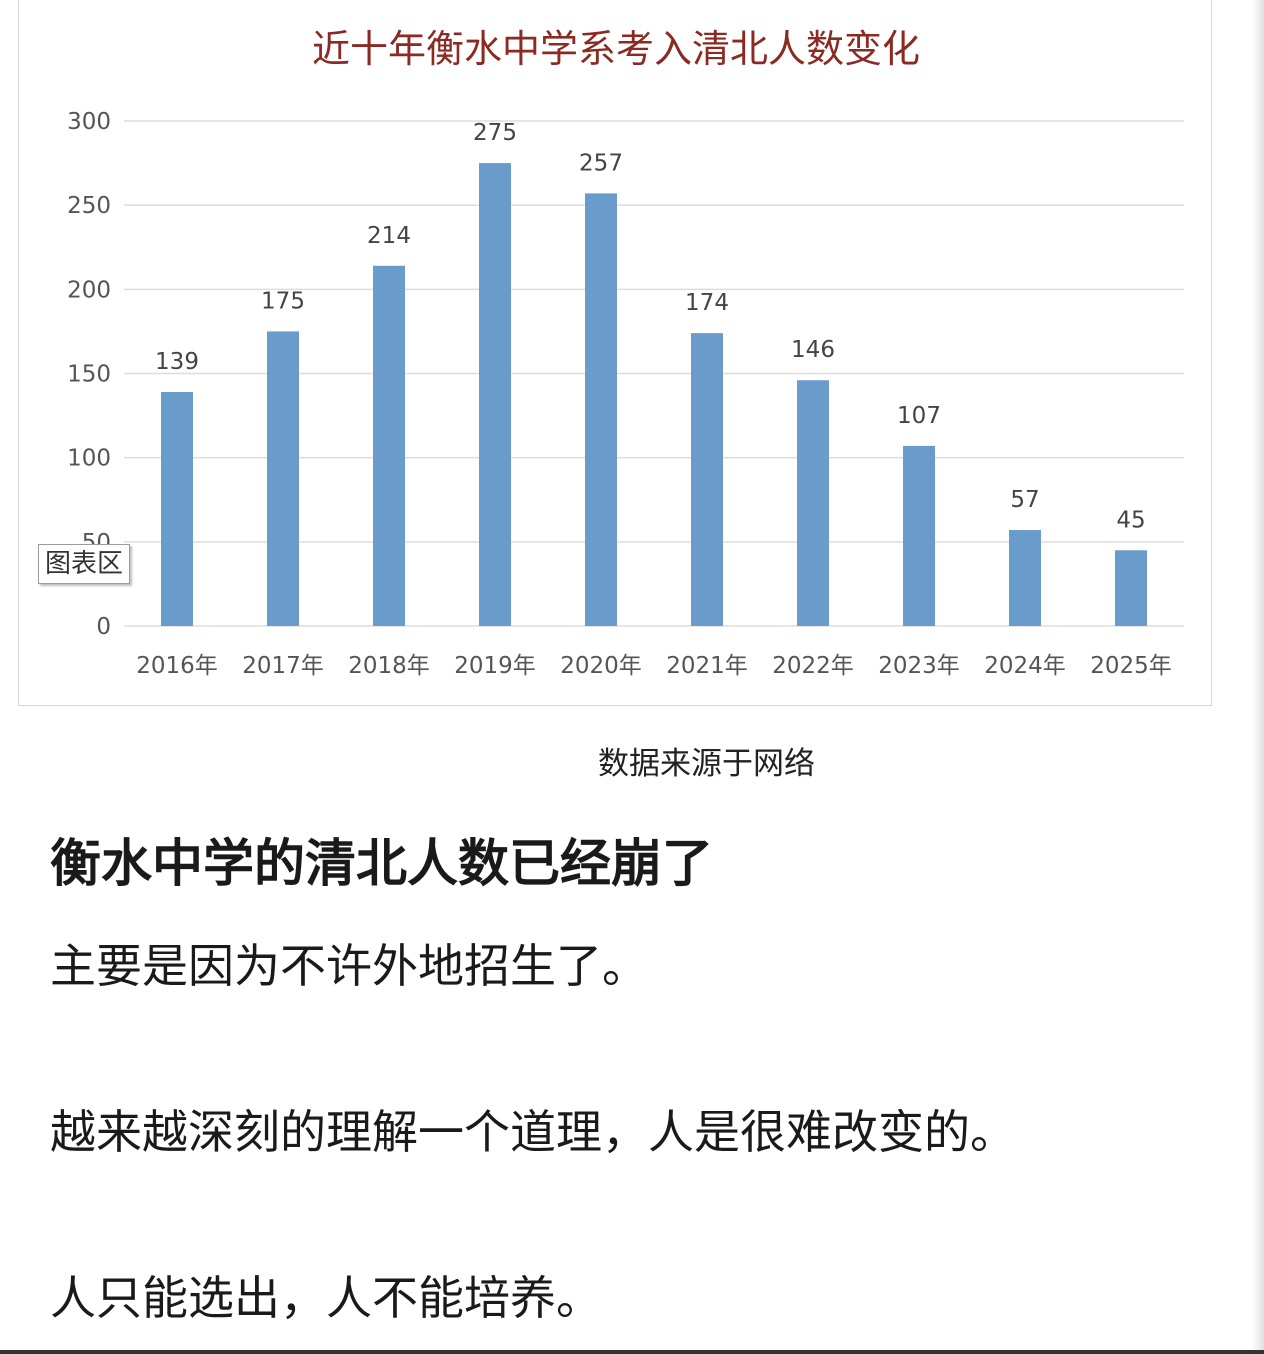 Image resolution: width=1264 pixels, height=1354 pixels. What do you see at coordinates (177, 666) in the screenshot?
I see `x-tick-label: 2016年` at bounding box center [177, 666].